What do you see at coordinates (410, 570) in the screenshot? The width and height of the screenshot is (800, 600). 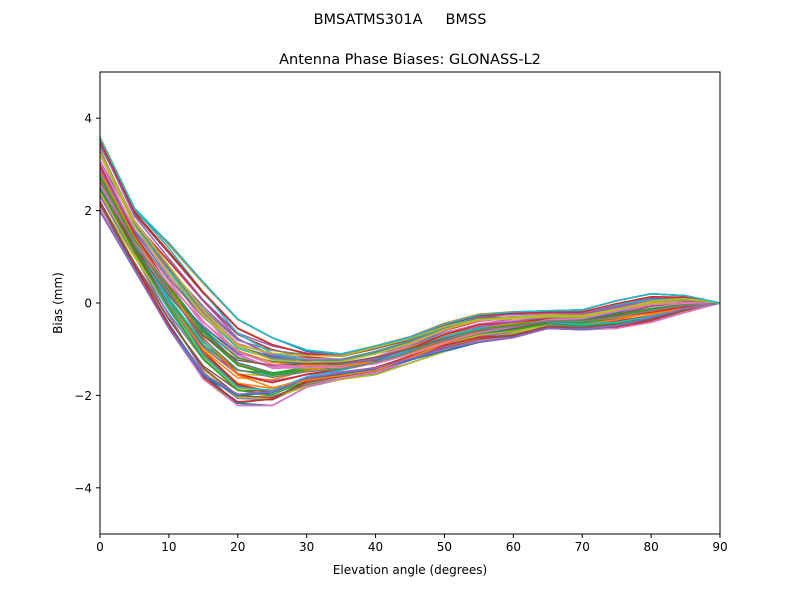 I see `x-axis-label: Elevation angle (degrees)` at bounding box center [410, 570].